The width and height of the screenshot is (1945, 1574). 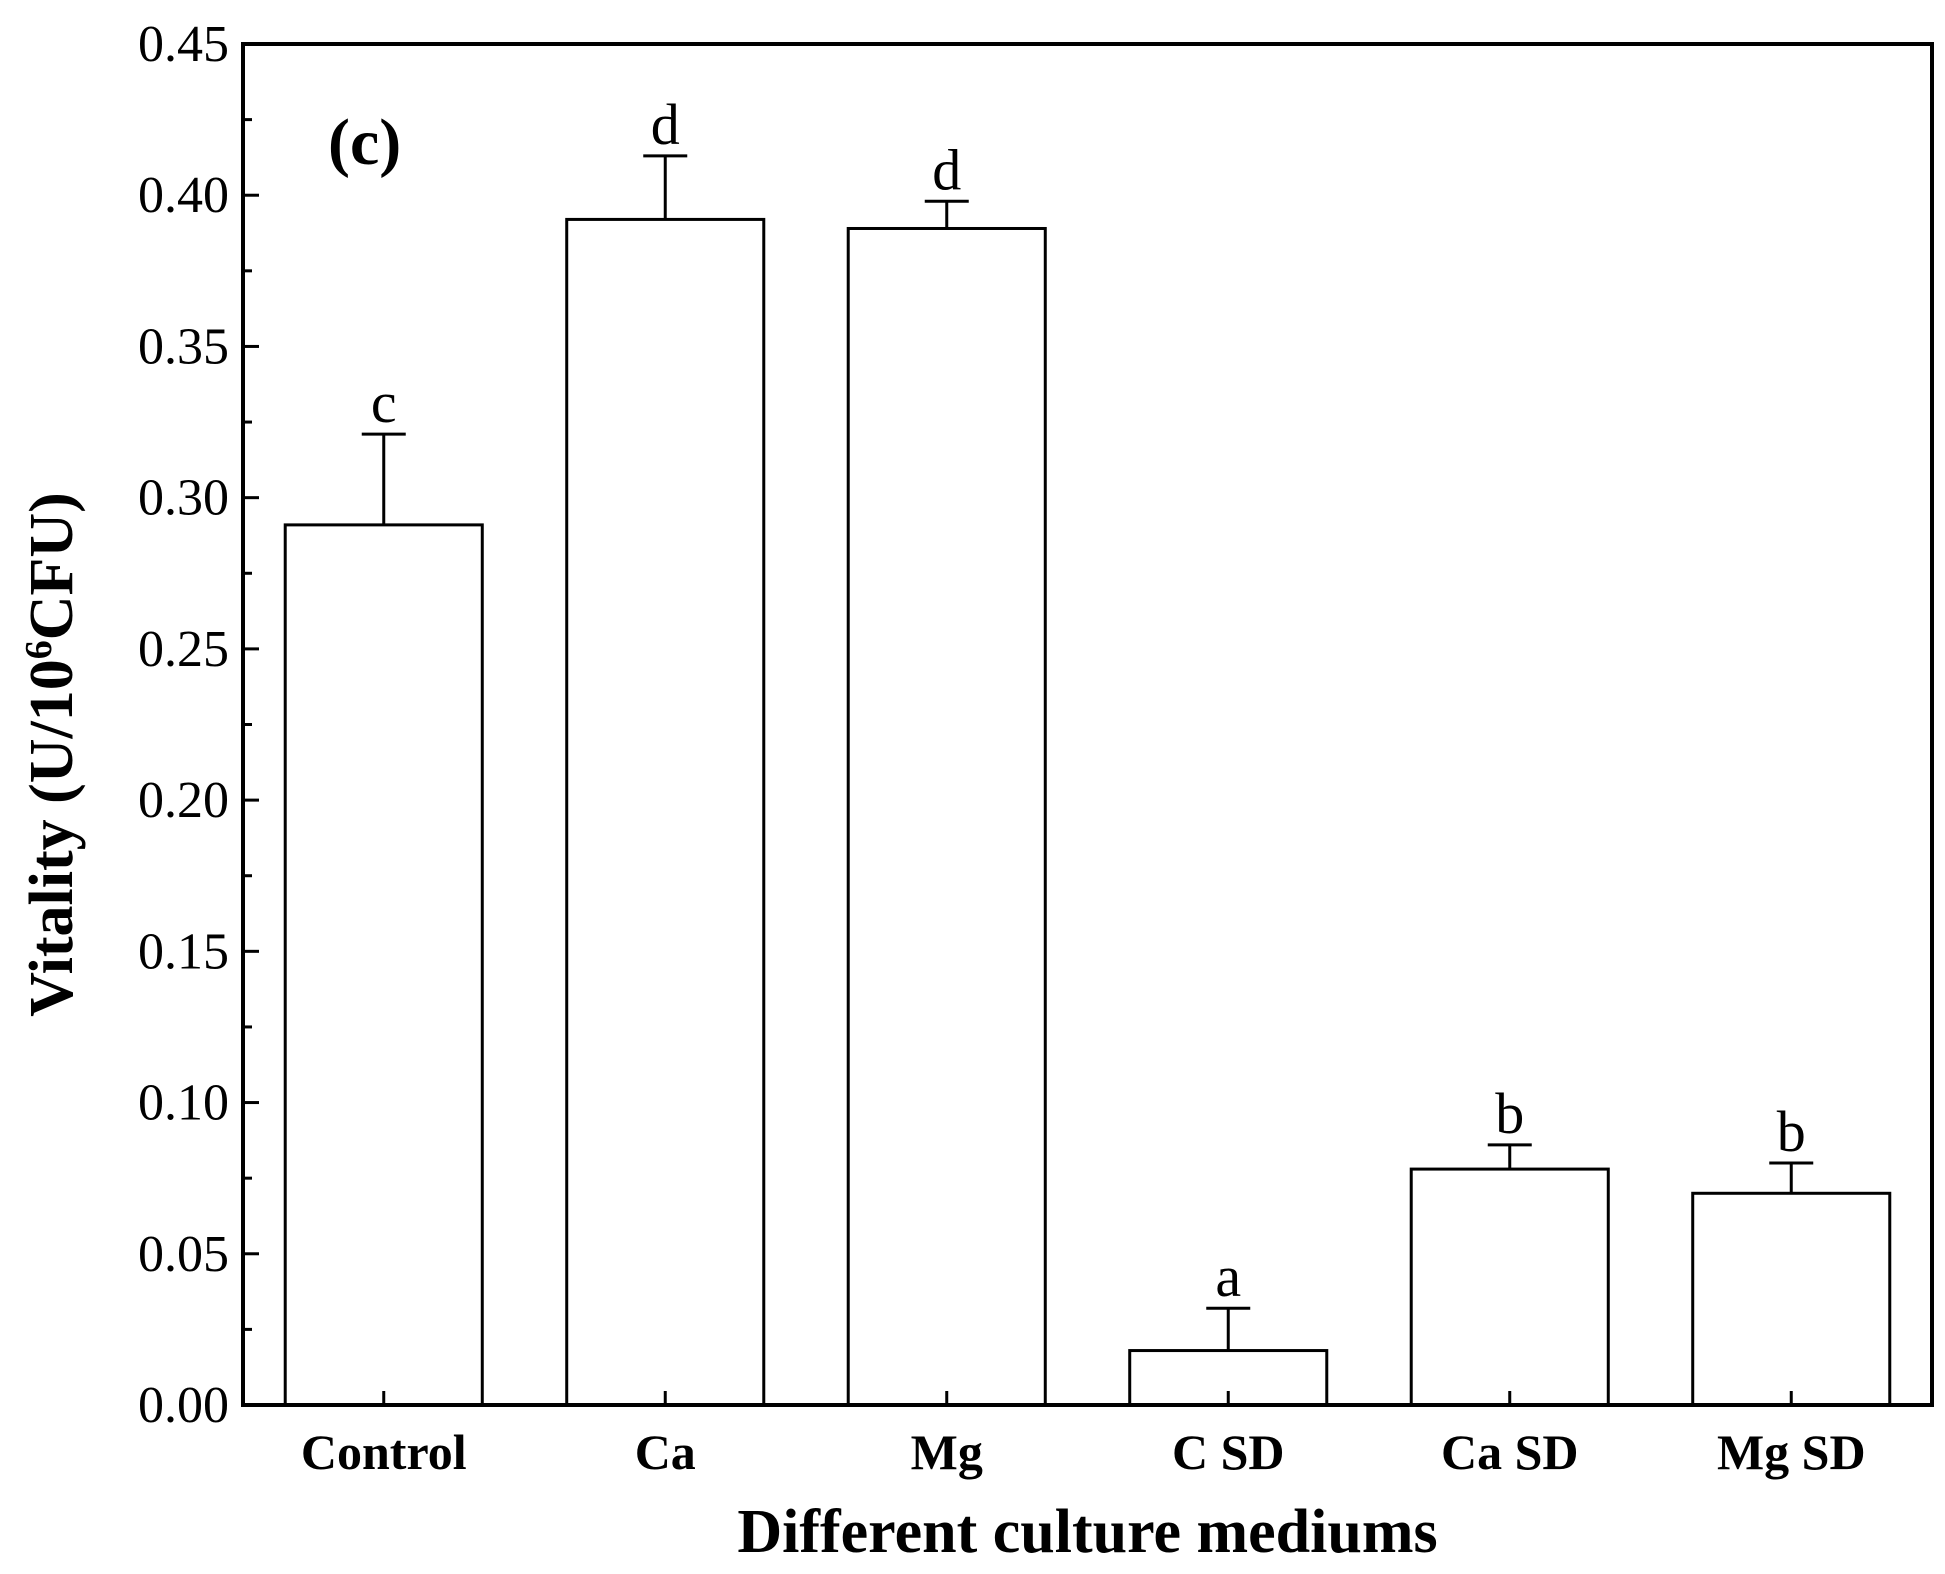 What do you see at coordinates (384, 402) in the screenshot?
I see `significance-label: c` at bounding box center [384, 402].